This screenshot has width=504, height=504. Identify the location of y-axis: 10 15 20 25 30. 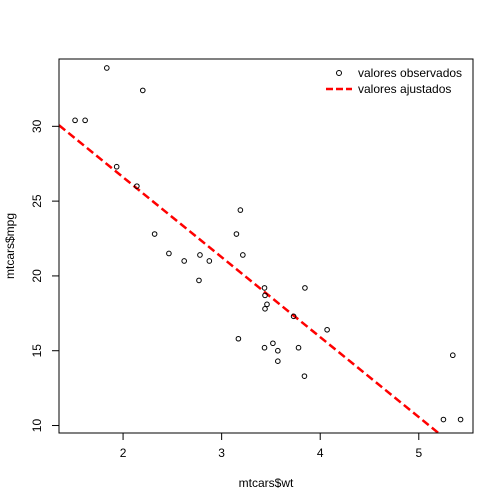
(44, 275).